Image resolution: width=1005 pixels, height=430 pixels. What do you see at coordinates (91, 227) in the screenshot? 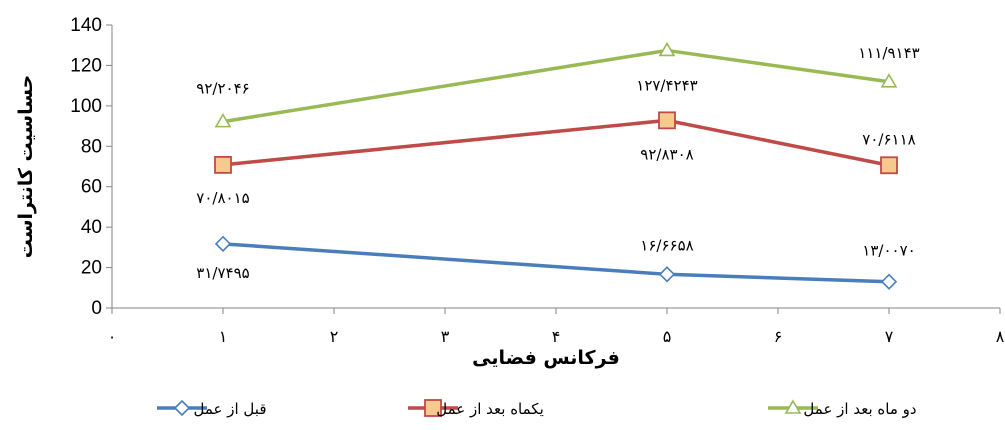
I see `y-tick-label: 40` at bounding box center [91, 227].